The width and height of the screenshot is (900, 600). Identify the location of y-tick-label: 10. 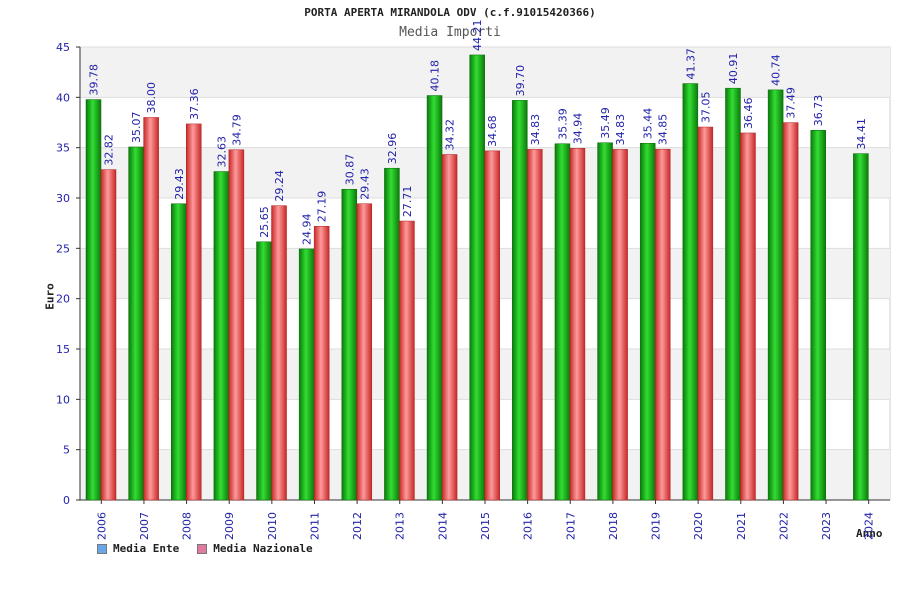
(63, 399).